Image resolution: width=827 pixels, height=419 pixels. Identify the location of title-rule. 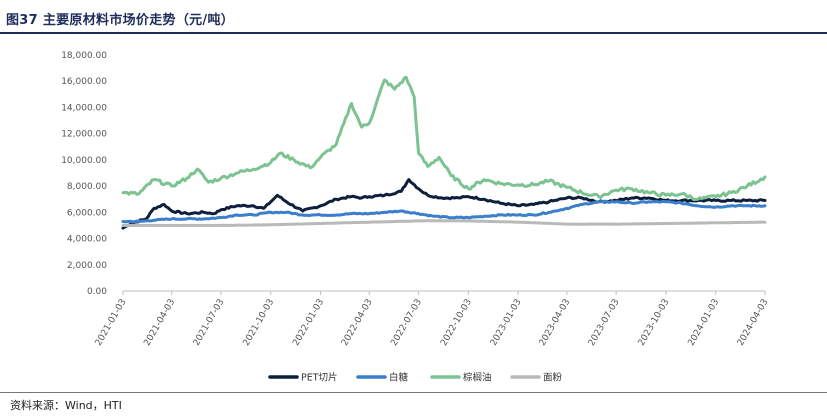
(413, 33).